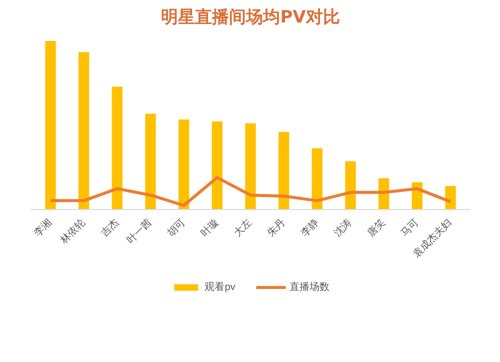 The width and height of the screenshot is (500, 362). I want to click on legend-label: 直播场数, so click(309, 287).